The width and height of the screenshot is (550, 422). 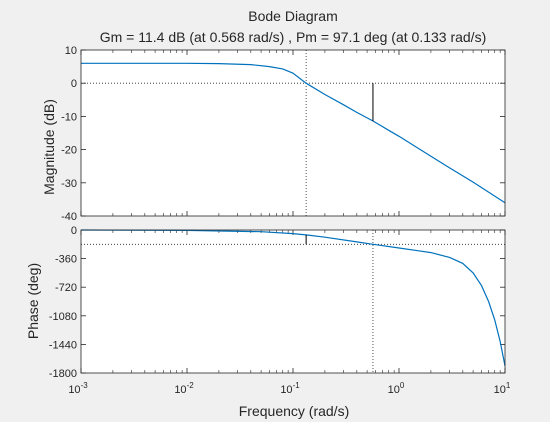 What do you see at coordinates (33, 301) in the screenshot?
I see `phase-ylabel: Phase (deg)` at bounding box center [33, 301].